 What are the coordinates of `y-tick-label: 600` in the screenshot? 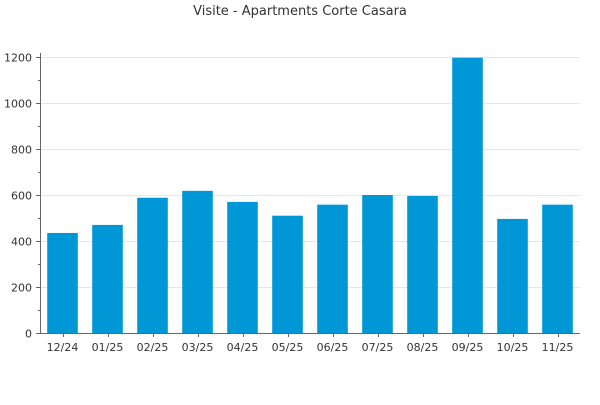 It's located at (21, 196).